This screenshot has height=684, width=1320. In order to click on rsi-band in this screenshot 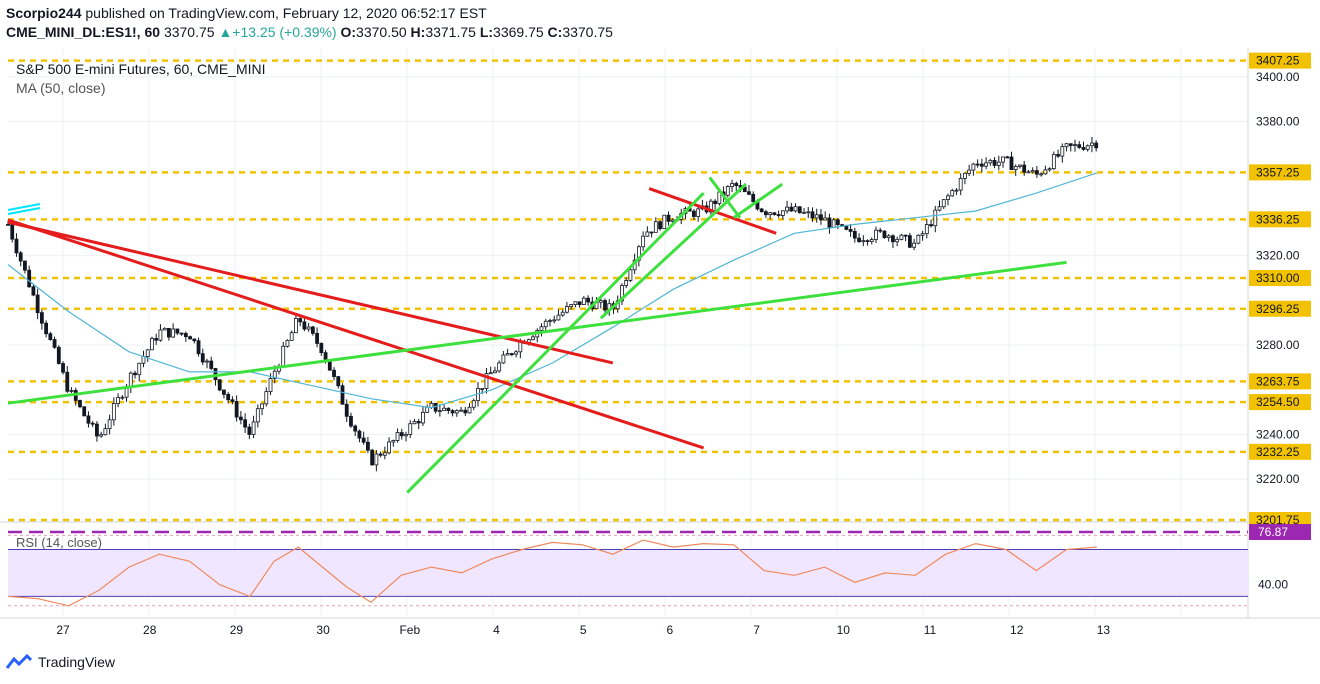, I will do `click(628, 573)`.